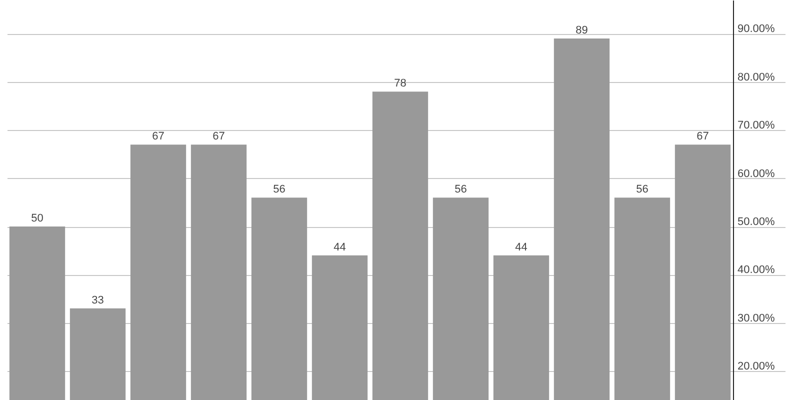 The height and width of the screenshot is (400, 800). I want to click on y-tick-label: 40.00%, so click(757, 270).